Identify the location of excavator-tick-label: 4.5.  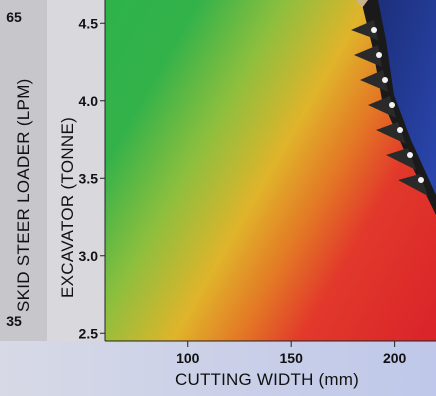
(89, 23).